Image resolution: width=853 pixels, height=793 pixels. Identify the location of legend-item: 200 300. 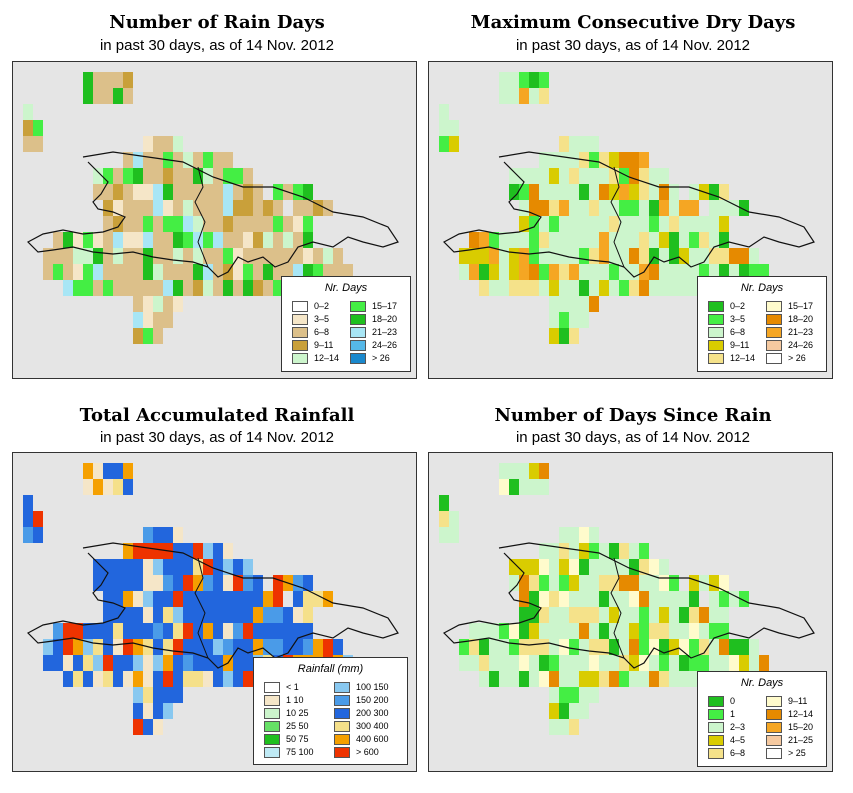
(361, 713).